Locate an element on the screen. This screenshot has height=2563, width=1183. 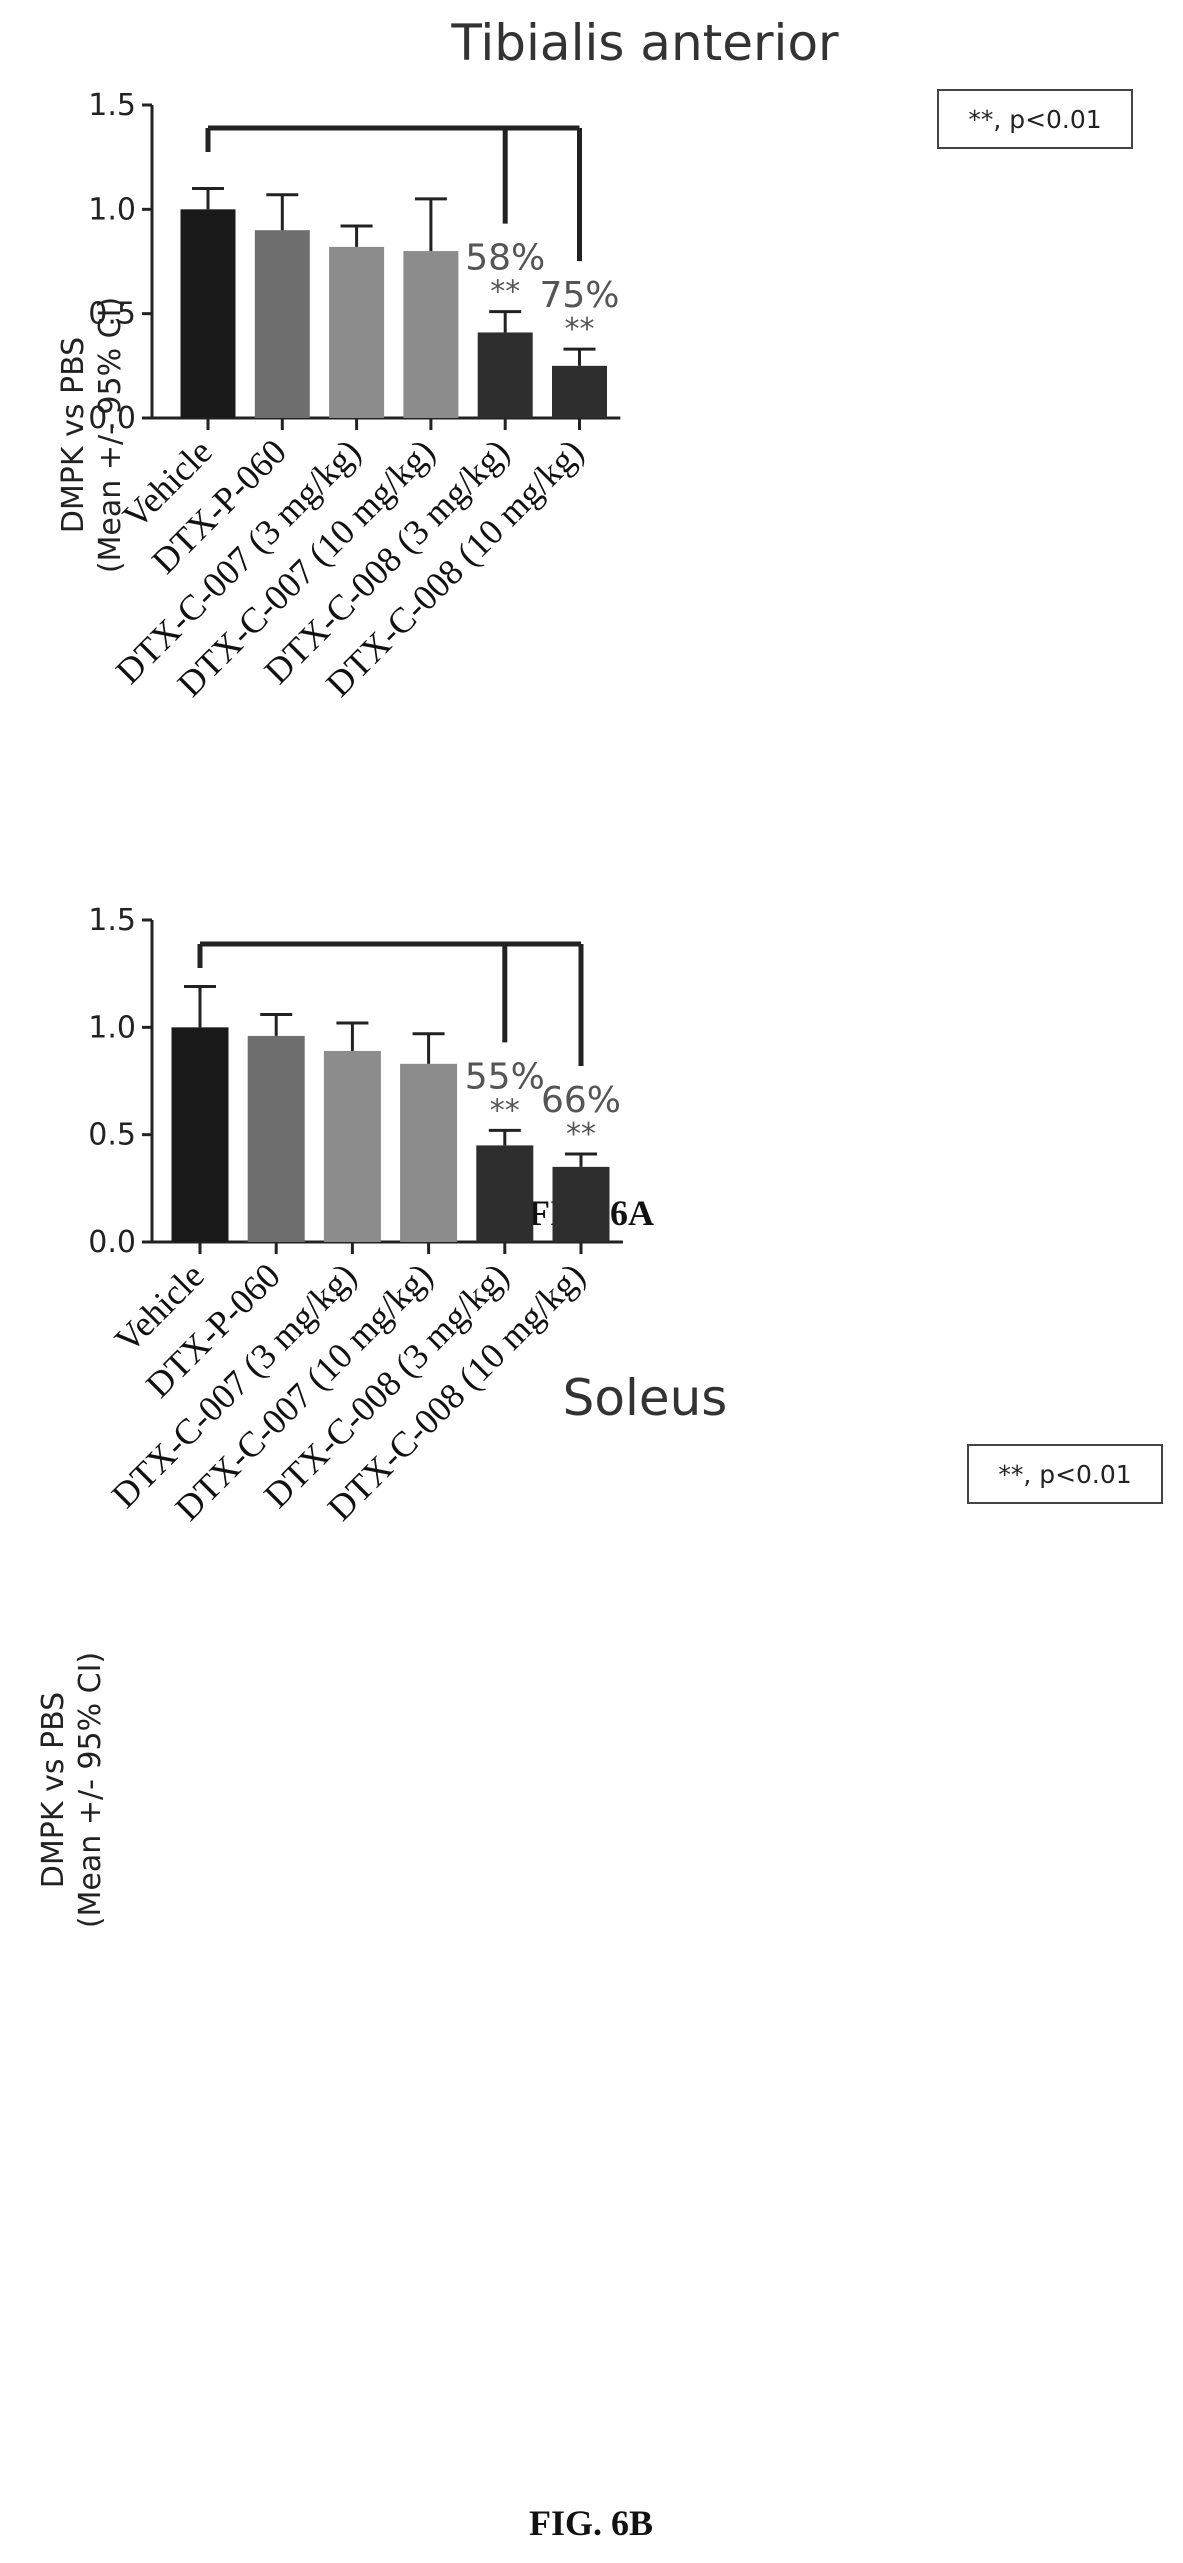
chart-title: Tibialis anterior is located at coordinates (644, 43).